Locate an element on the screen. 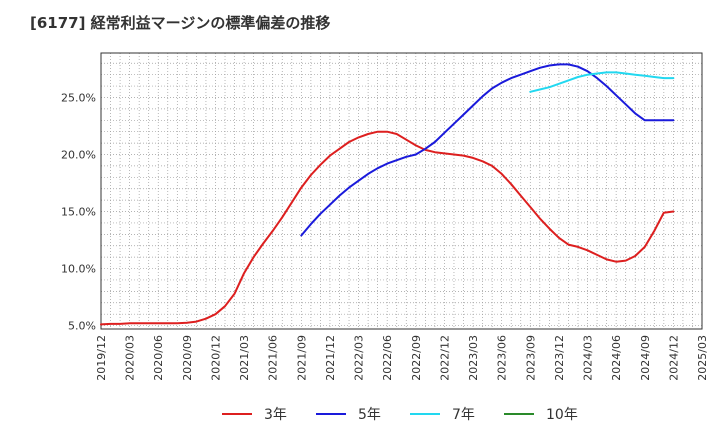  x-tick-label: 2021/12 is located at coordinates (330, 358).